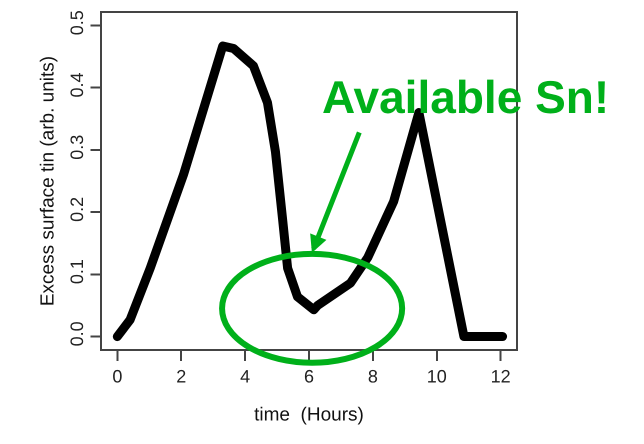 Image resolution: width=644 pixels, height=444 pixels. Describe the element at coordinates (77, 271) in the screenshot. I see `y-tick-label: 0.1` at that location.